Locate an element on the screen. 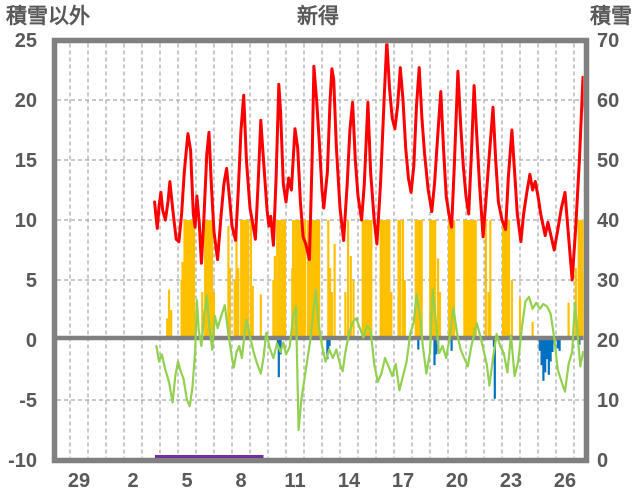 The width and height of the screenshot is (636, 501). right-axis-tick: 50 is located at coordinates (608, 161).